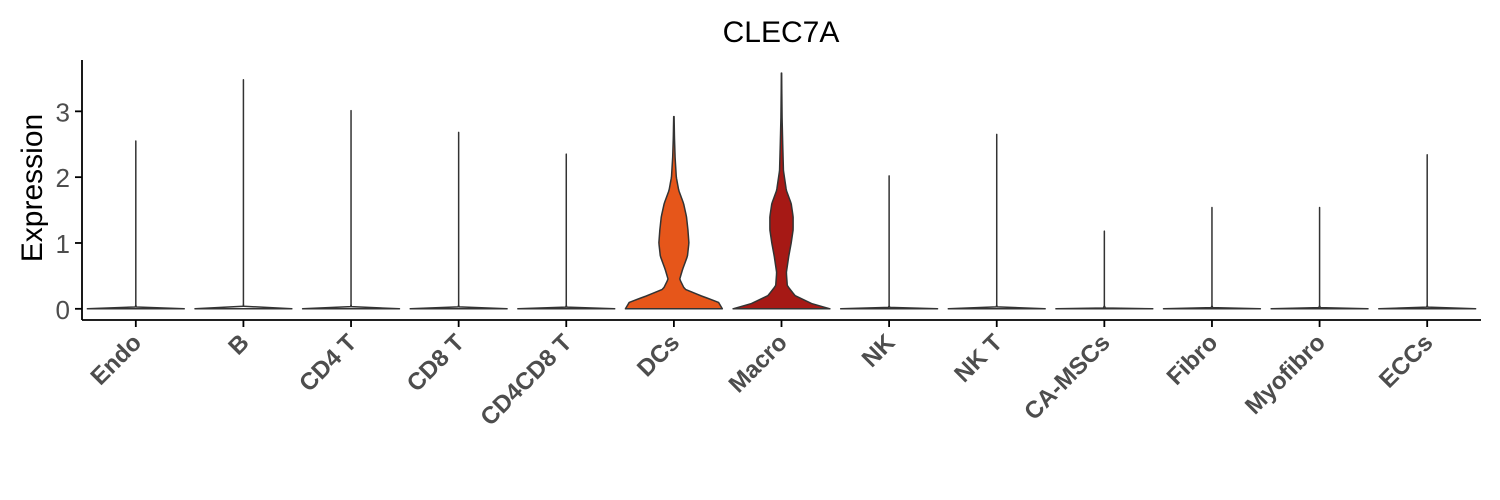 The height and width of the screenshot is (500, 1500). I want to click on violin-myofibro, so click(1319, 258).